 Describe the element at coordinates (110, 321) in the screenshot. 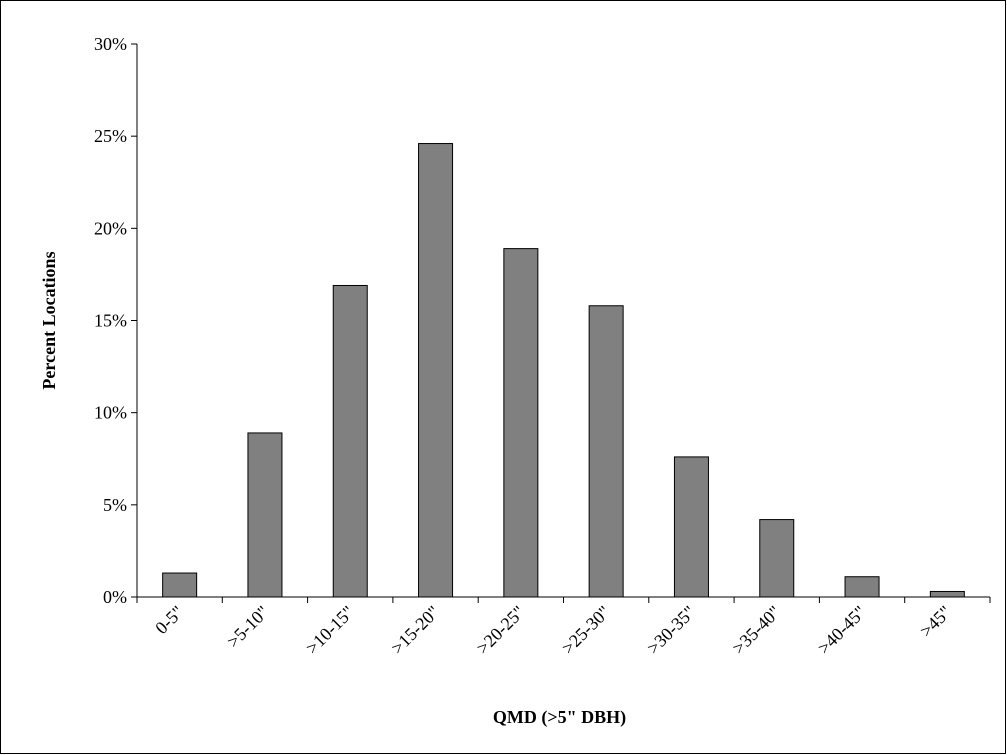

I see `y-tick-label: 15%` at that location.